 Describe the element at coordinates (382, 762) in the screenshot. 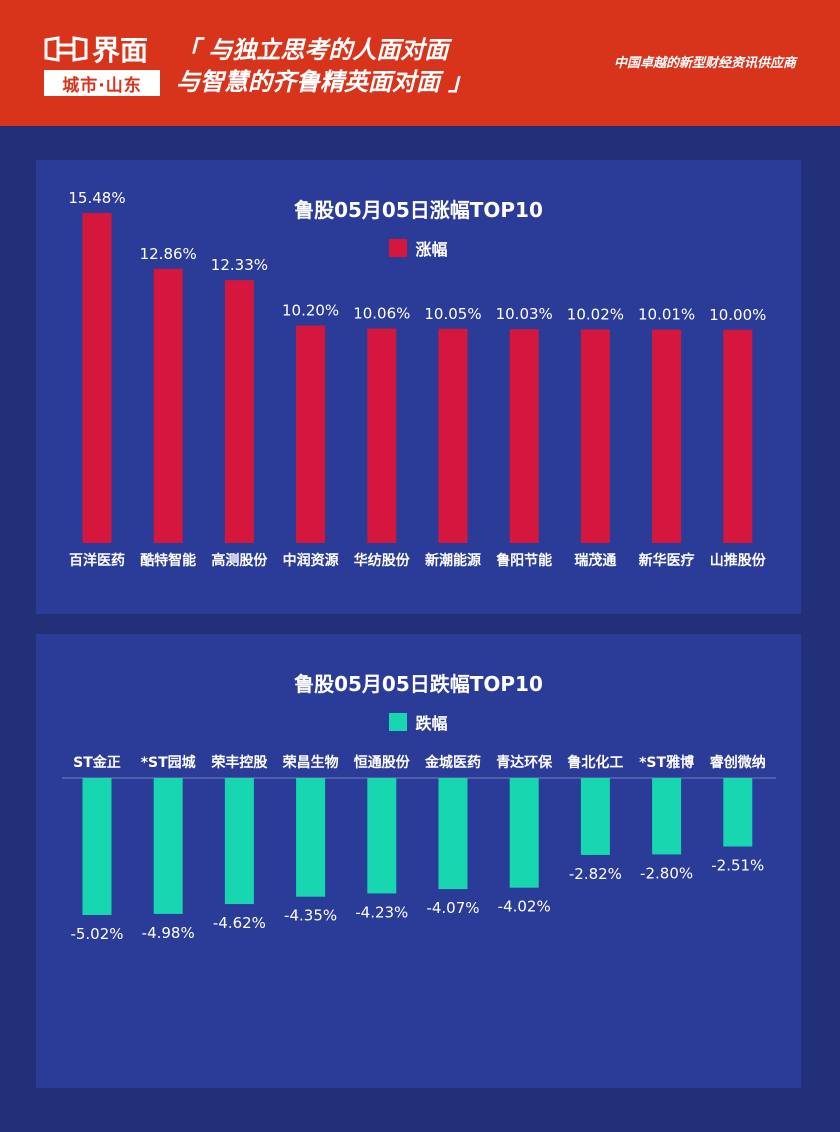

I see `loss-category-label: 恒通股份` at that location.